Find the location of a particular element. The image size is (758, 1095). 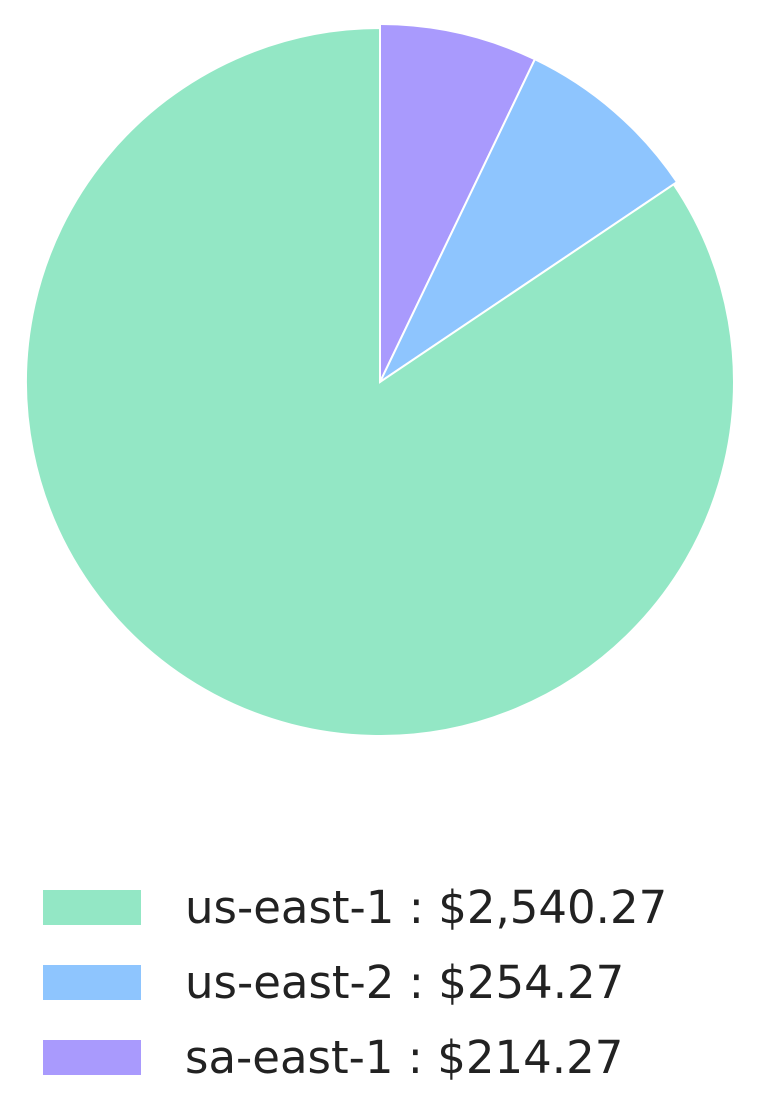

legend-item-us-east-1: us-east-1 : $2,540.27 is located at coordinates (355, 907).